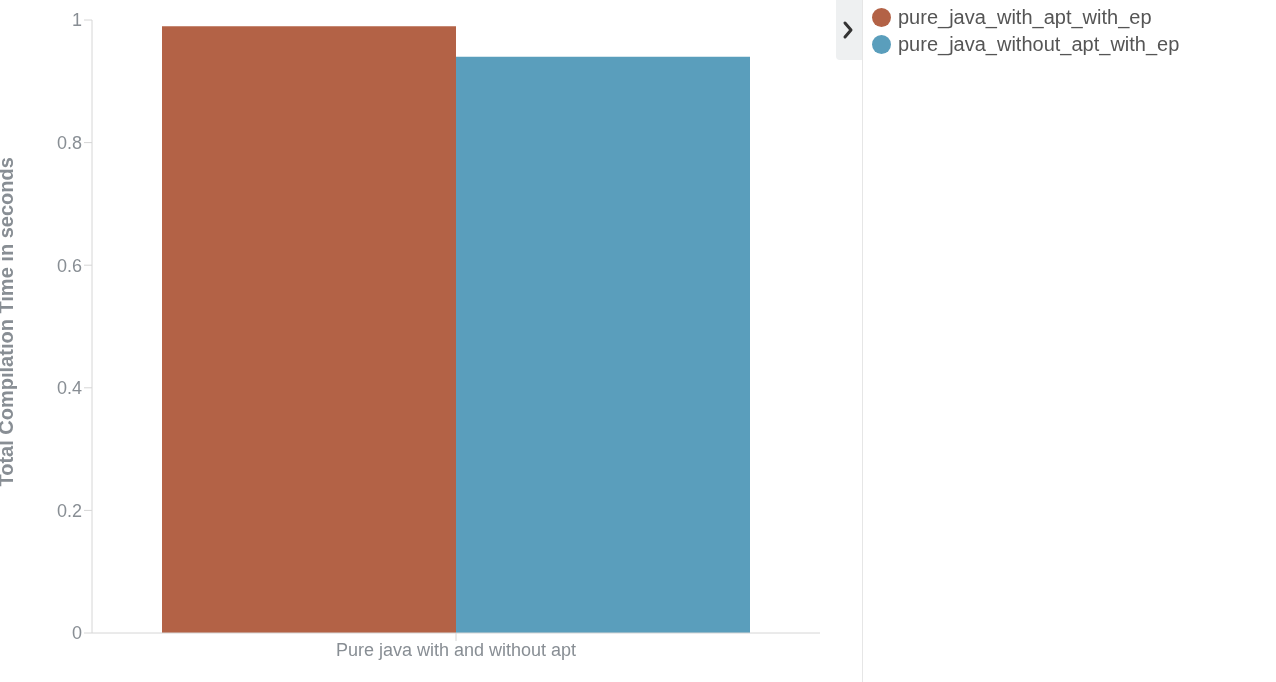 The height and width of the screenshot is (682, 1276). I want to click on legend-label: pure_java_with_apt_with_ep, so click(1025, 17).